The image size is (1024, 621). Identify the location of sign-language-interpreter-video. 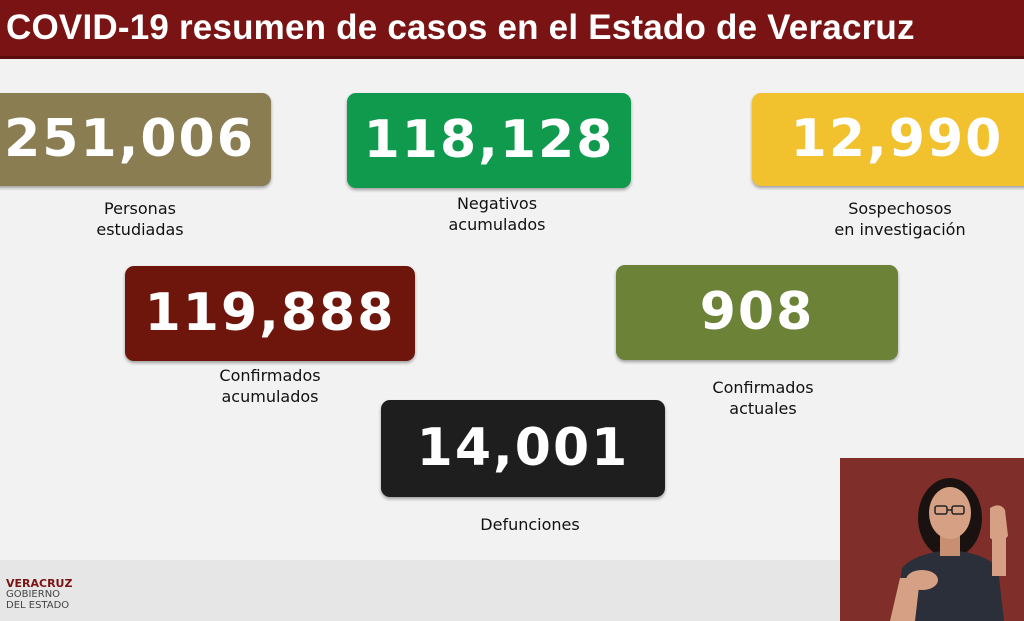
(932, 539).